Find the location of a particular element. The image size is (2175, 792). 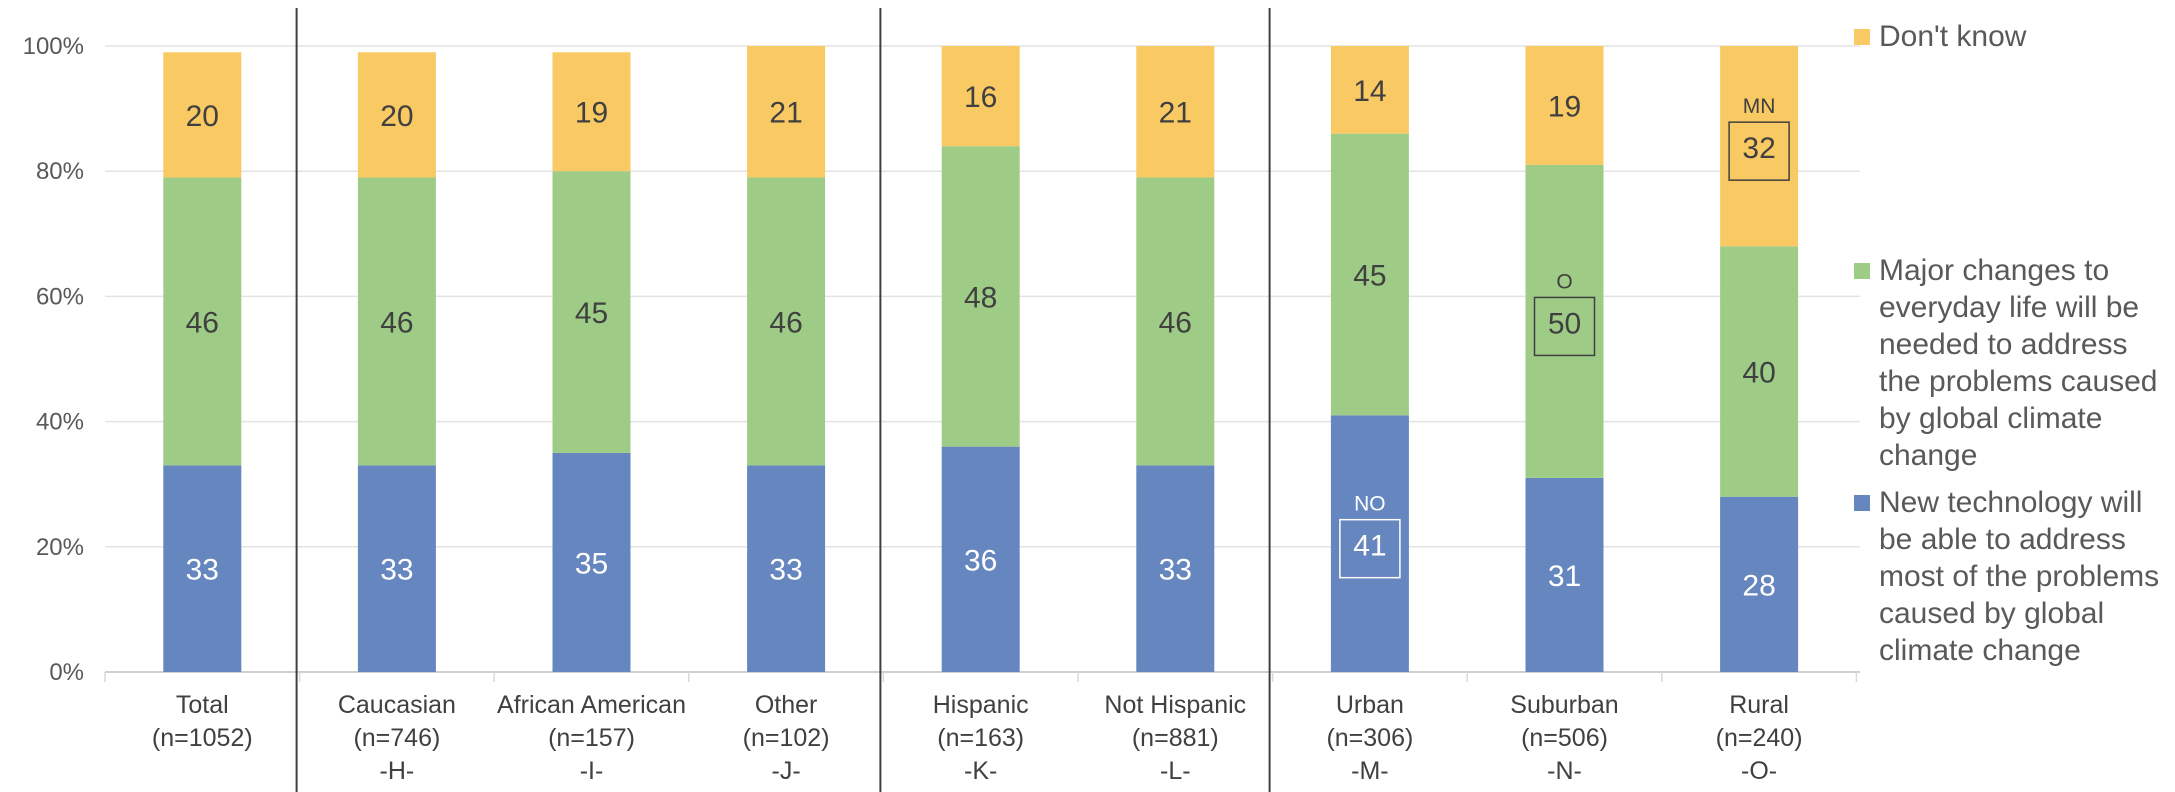

y-tick-label: 100% is located at coordinates (53, 46).